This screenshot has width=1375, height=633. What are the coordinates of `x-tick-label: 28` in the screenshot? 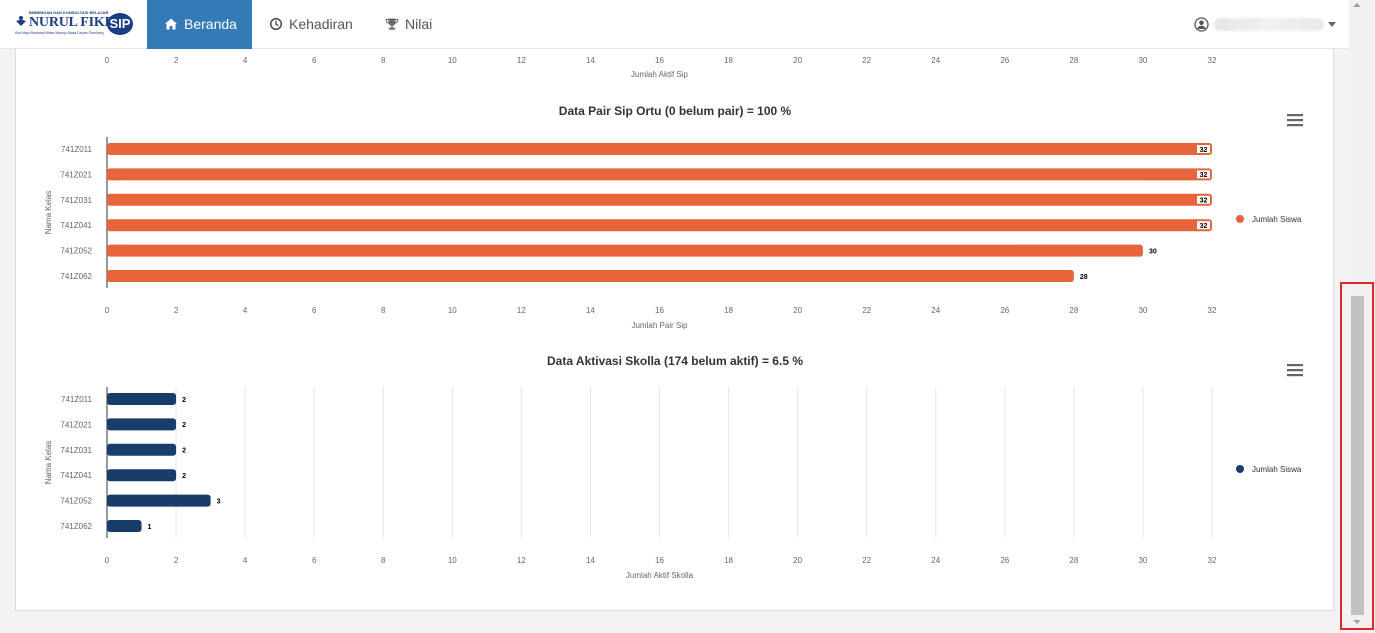 It's located at (1073, 60).